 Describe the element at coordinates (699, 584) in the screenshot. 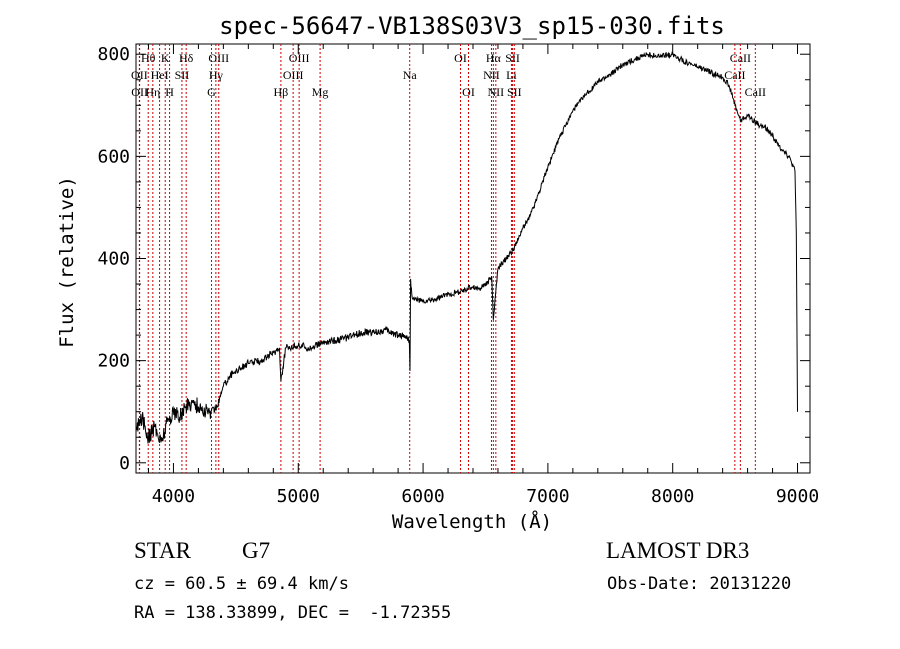

I see `observation-date: Obs-Date: 20131220` at that location.